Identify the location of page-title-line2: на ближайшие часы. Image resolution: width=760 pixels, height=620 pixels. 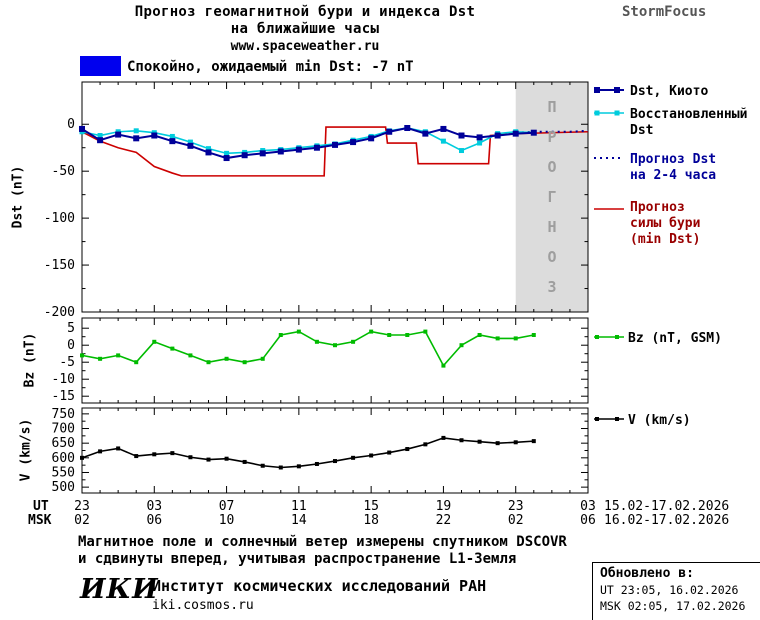
(305, 29).